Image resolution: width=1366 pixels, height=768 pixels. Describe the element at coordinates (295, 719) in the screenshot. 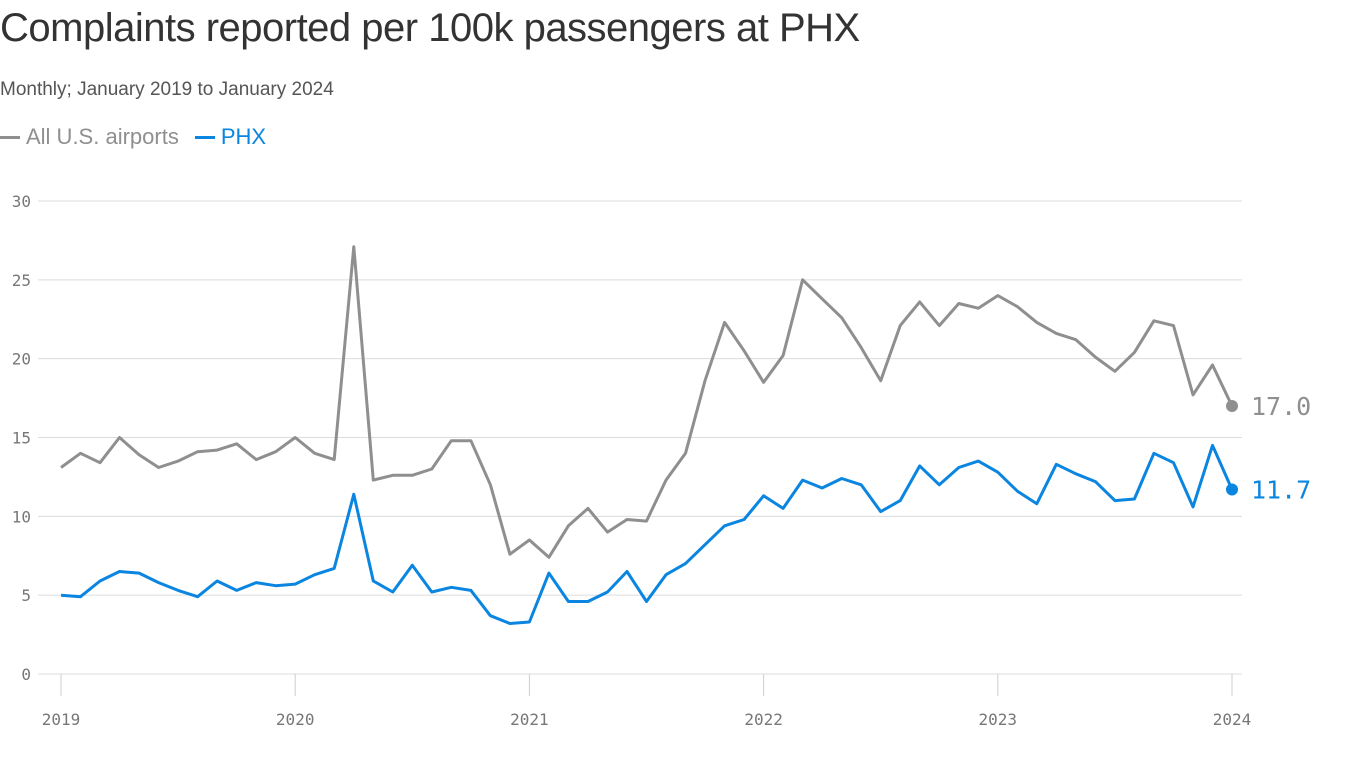

I see `x-tick-label: 2020` at that location.